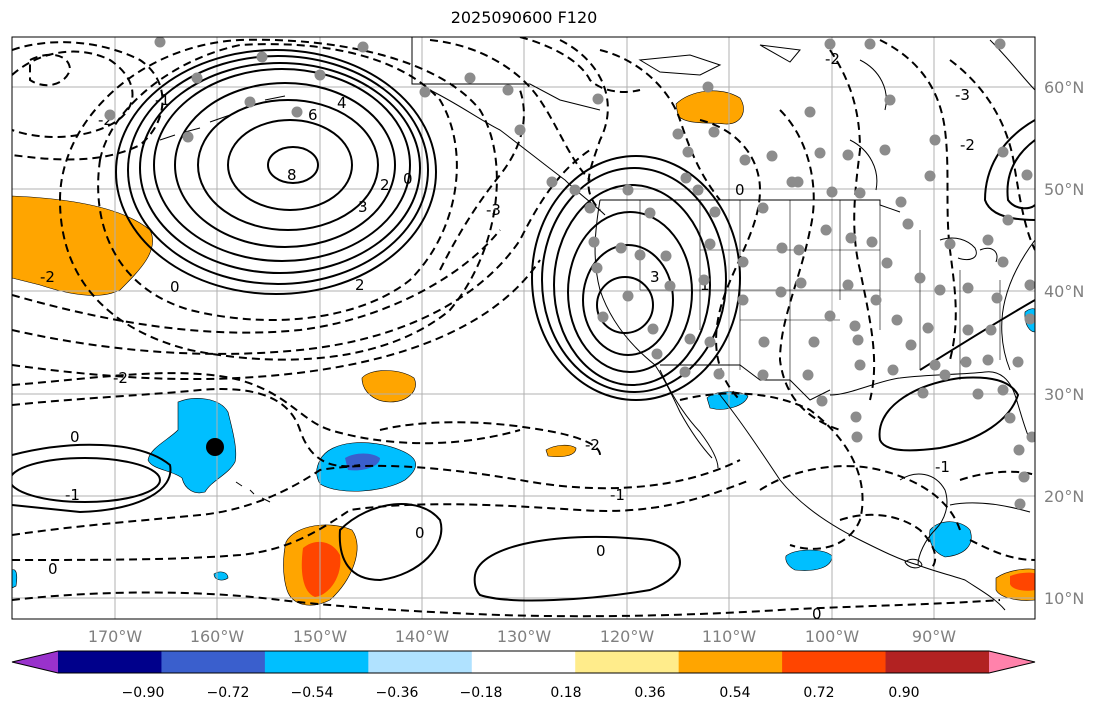 This screenshot has width=1105, height=712. What do you see at coordinates (215, 447) in the screenshot?
I see `black-dot-marker` at bounding box center [215, 447].